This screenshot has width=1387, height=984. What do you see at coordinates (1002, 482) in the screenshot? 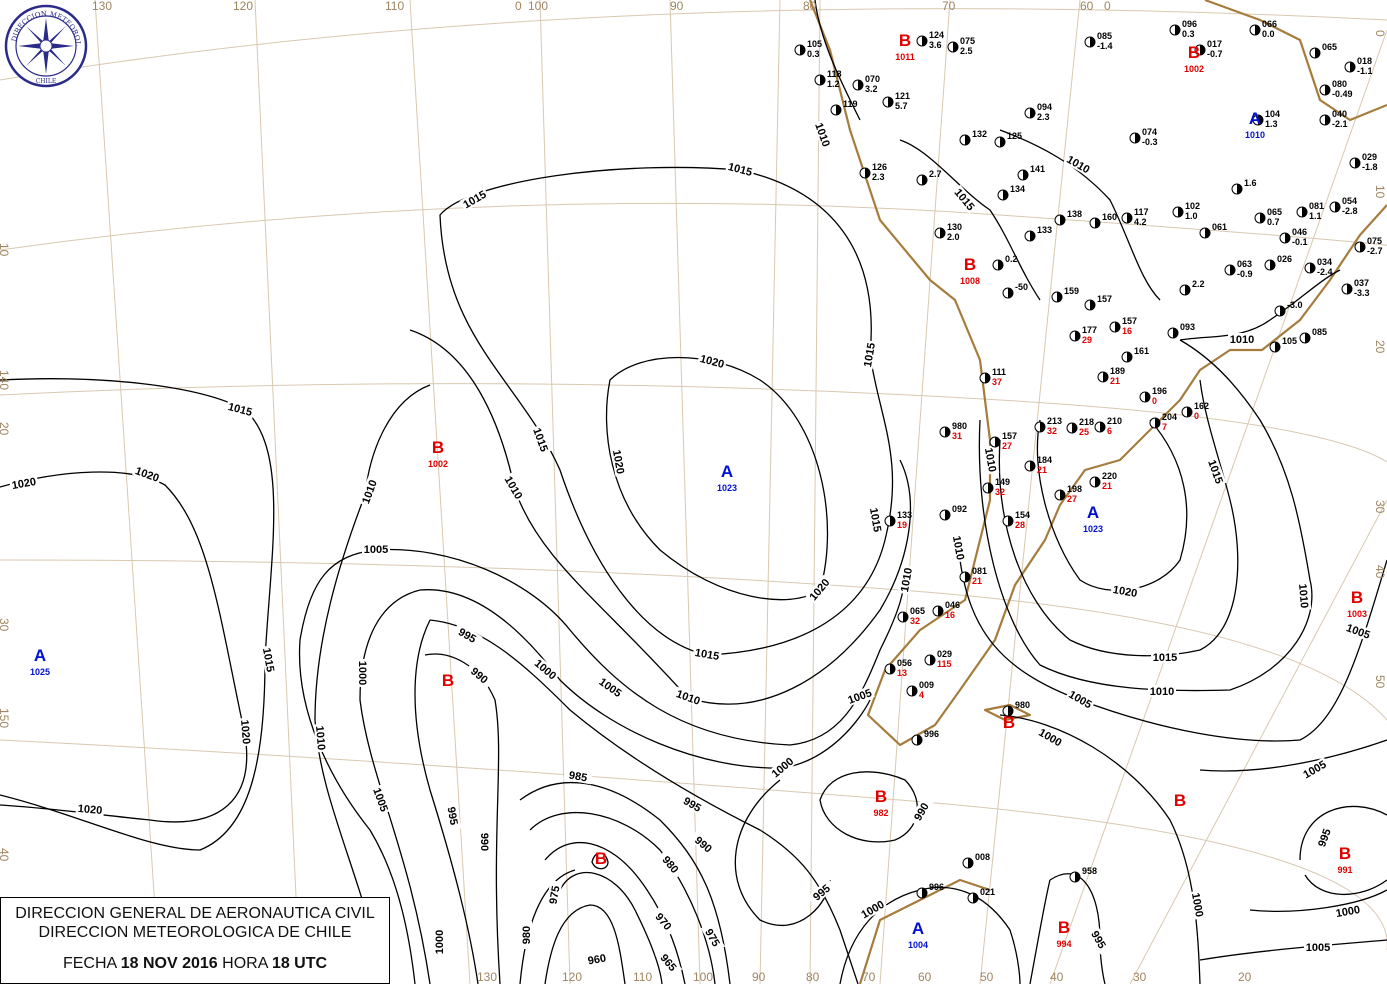
I see `station-pressure: 149` at bounding box center [1002, 482].